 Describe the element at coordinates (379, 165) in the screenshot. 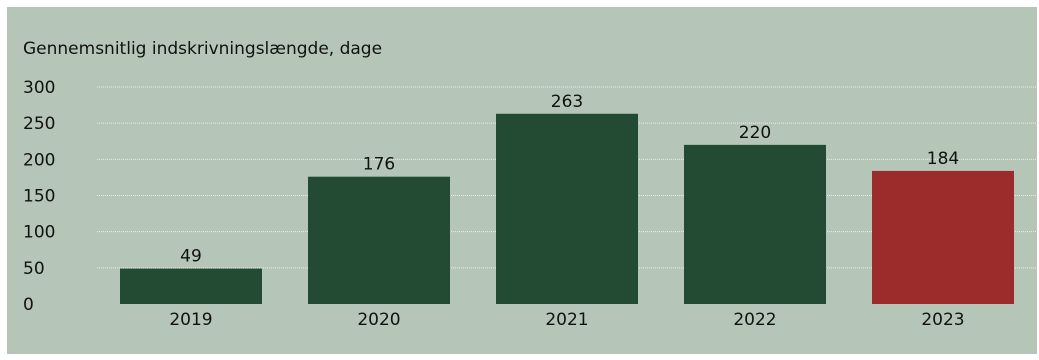

I see `data-label-2020: 176` at that location.